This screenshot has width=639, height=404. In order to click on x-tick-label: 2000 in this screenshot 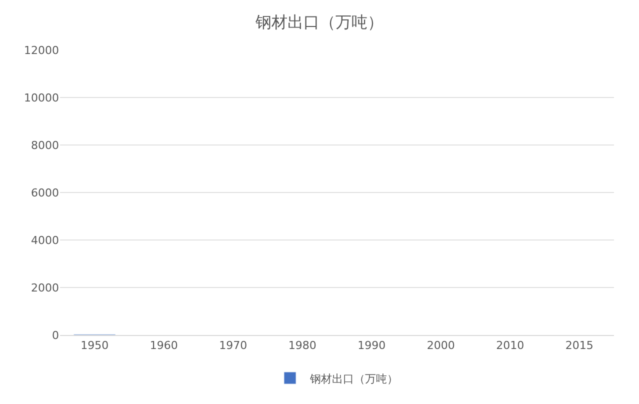, I will do `click(440, 345)`.